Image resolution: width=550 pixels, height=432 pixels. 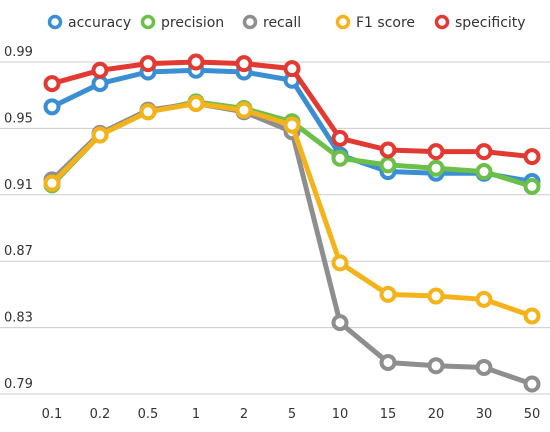 I want to click on x-tick-label: 0.5, so click(x=148, y=414).